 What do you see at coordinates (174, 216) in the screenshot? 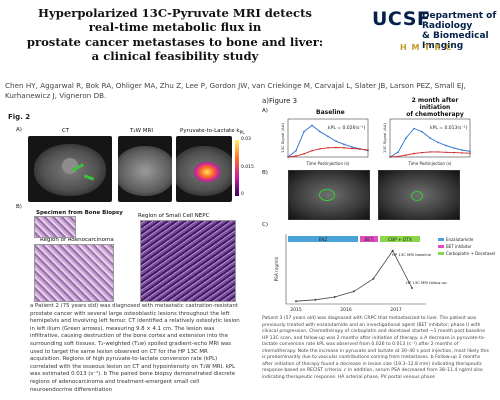
I see `nepc-label: Region of Small Cell NEPC` at bounding box center [174, 216].